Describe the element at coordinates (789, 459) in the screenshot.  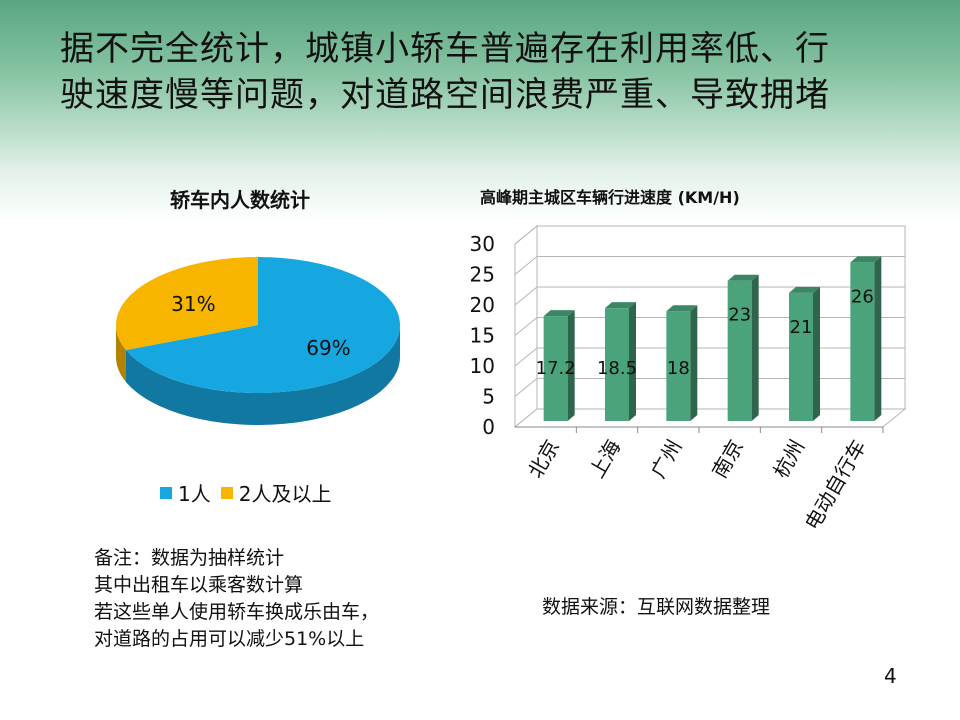
I see `x-tick-label-5: 杭州` at that location.